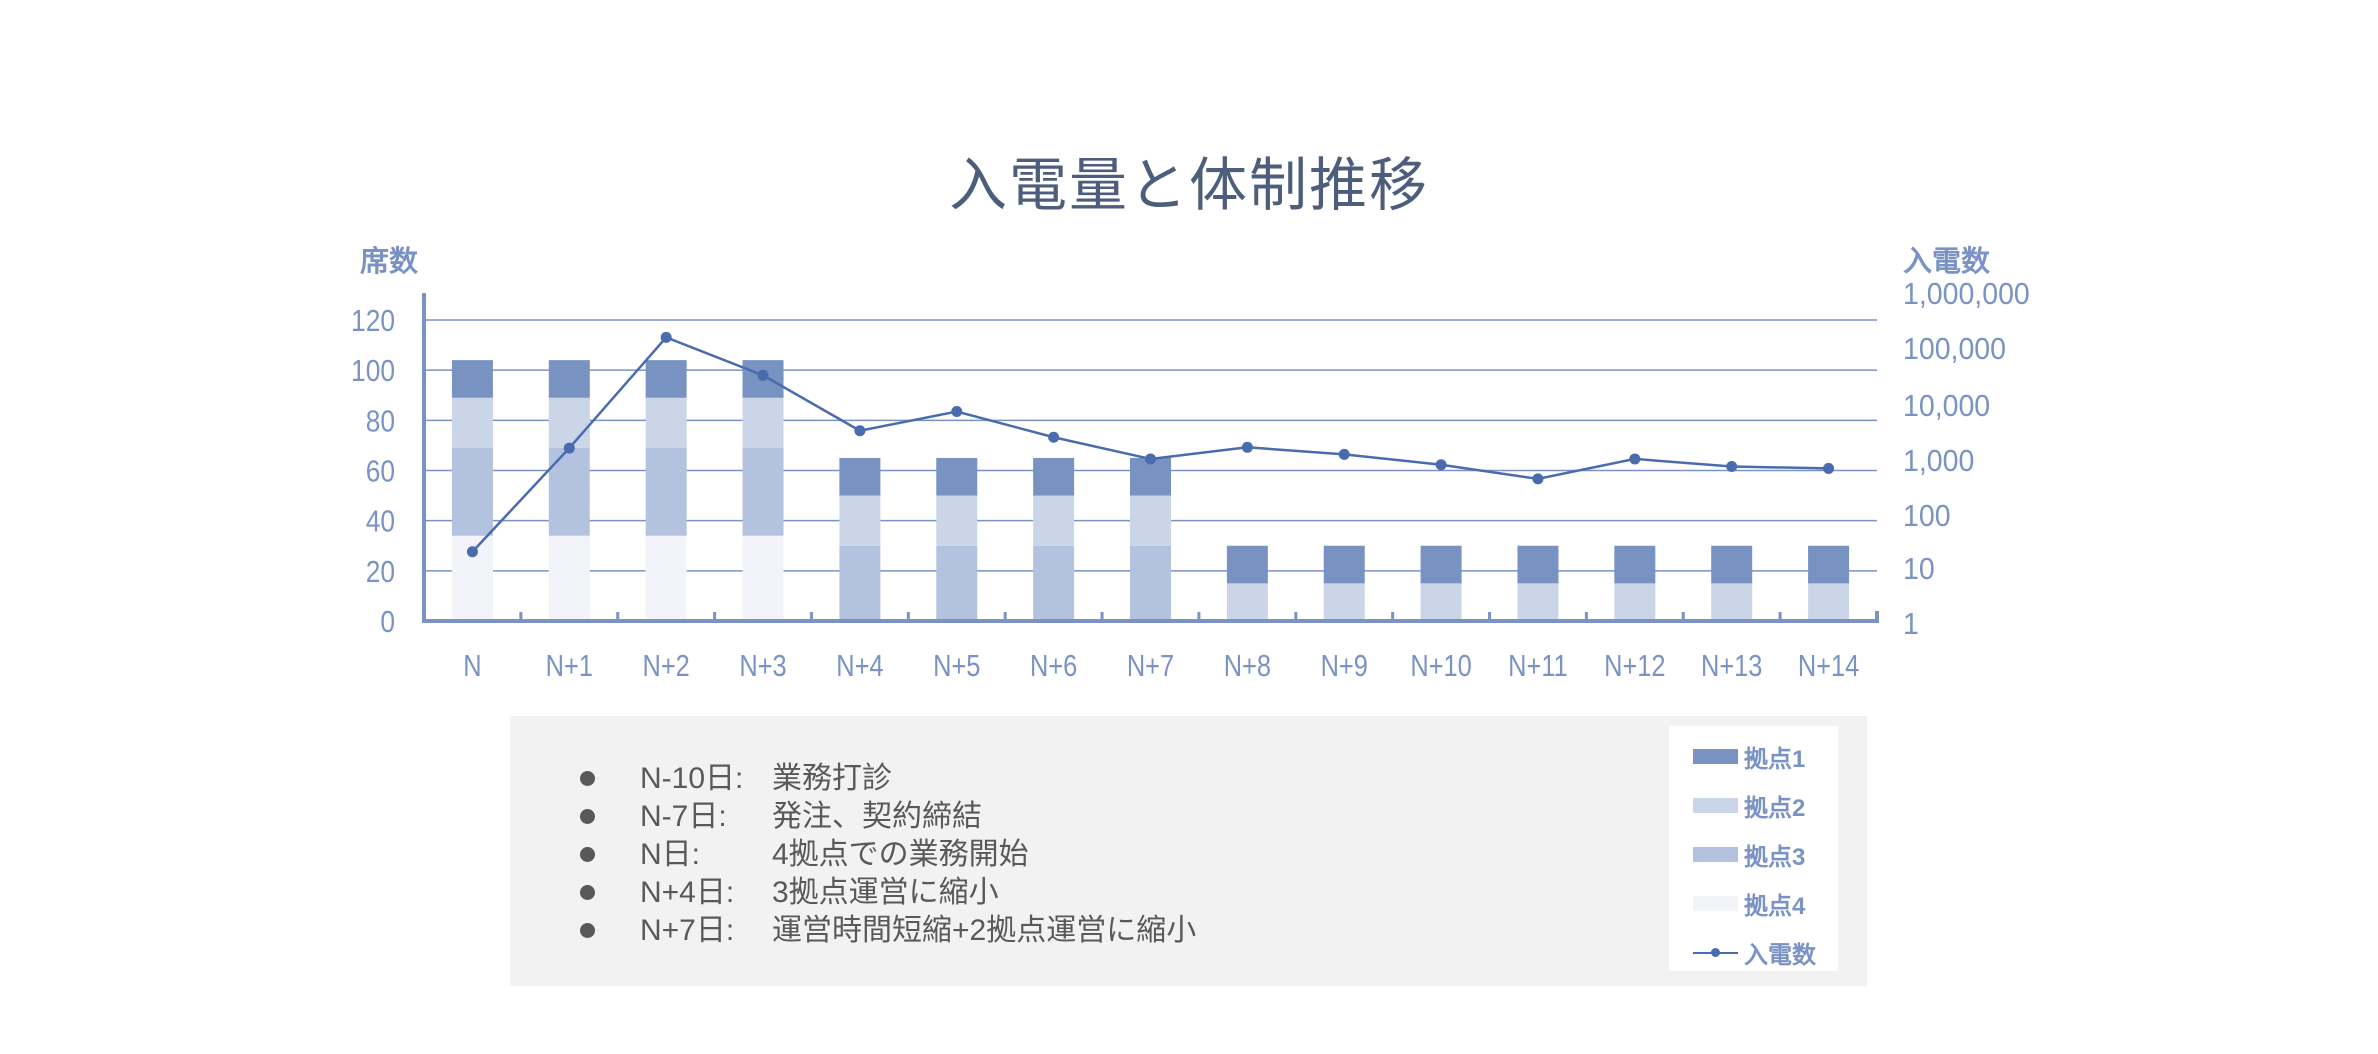 This screenshot has height=1054, width=2378. What do you see at coordinates (687, 892) in the screenshot?
I see `note-day: N+4日:` at bounding box center [687, 892].